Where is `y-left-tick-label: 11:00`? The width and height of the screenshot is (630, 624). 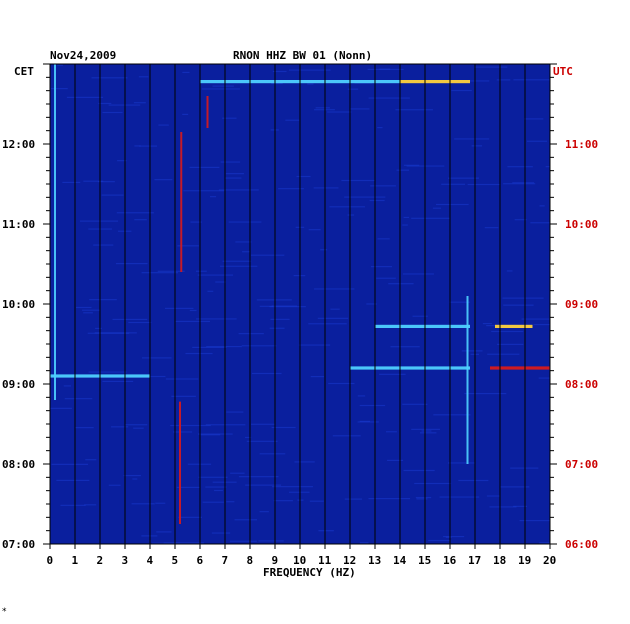 y-left-tick-label: 11:00 is located at coordinates (18, 224).